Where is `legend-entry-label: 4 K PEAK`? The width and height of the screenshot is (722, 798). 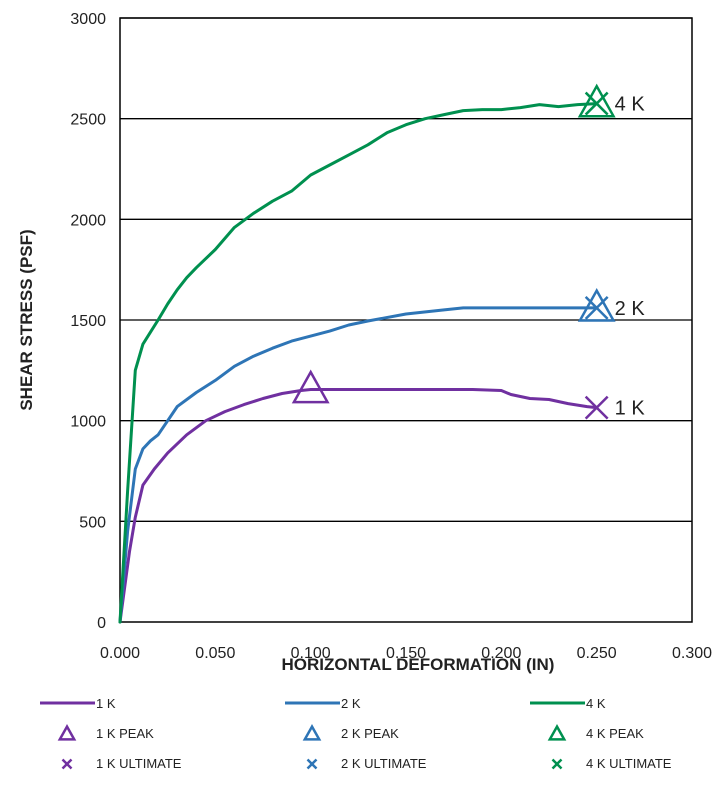
legend-entry-label: 4 K PEAK is located at coordinates (615, 733).